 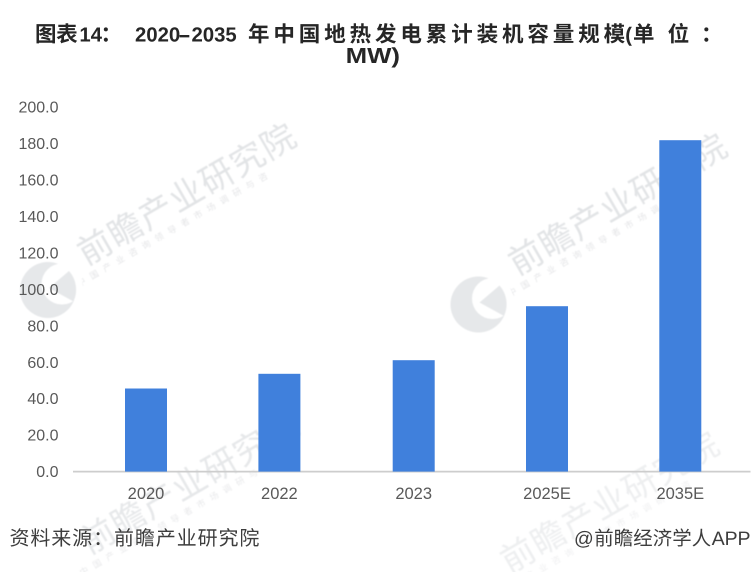 What do you see at coordinates (42, 436) in the screenshot?
I see `svg-text: 20.0` at bounding box center [42, 436].